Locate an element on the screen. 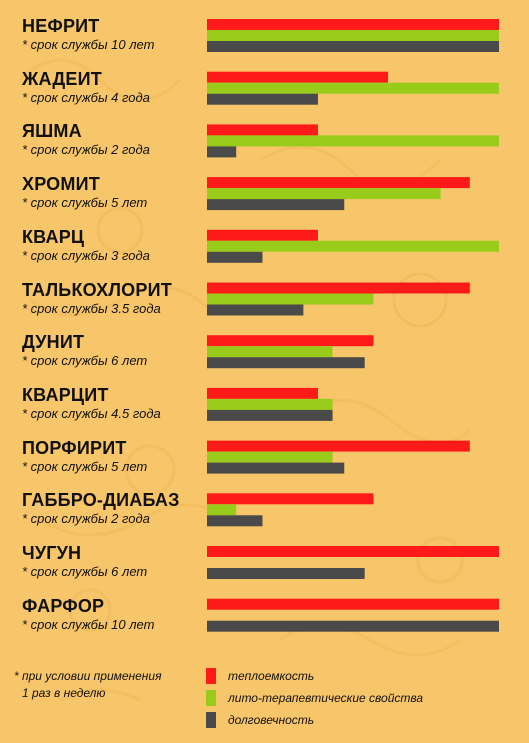  legend-label: теплоемкость is located at coordinates (271, 676).